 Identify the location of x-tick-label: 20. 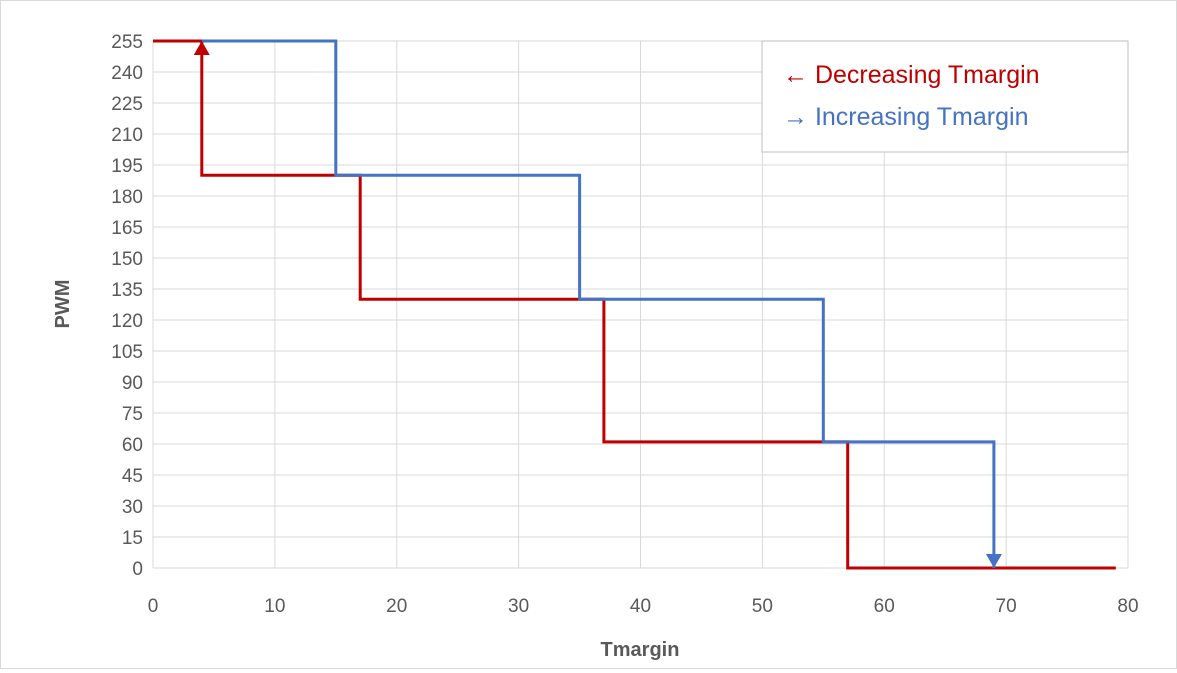
(396, 606).